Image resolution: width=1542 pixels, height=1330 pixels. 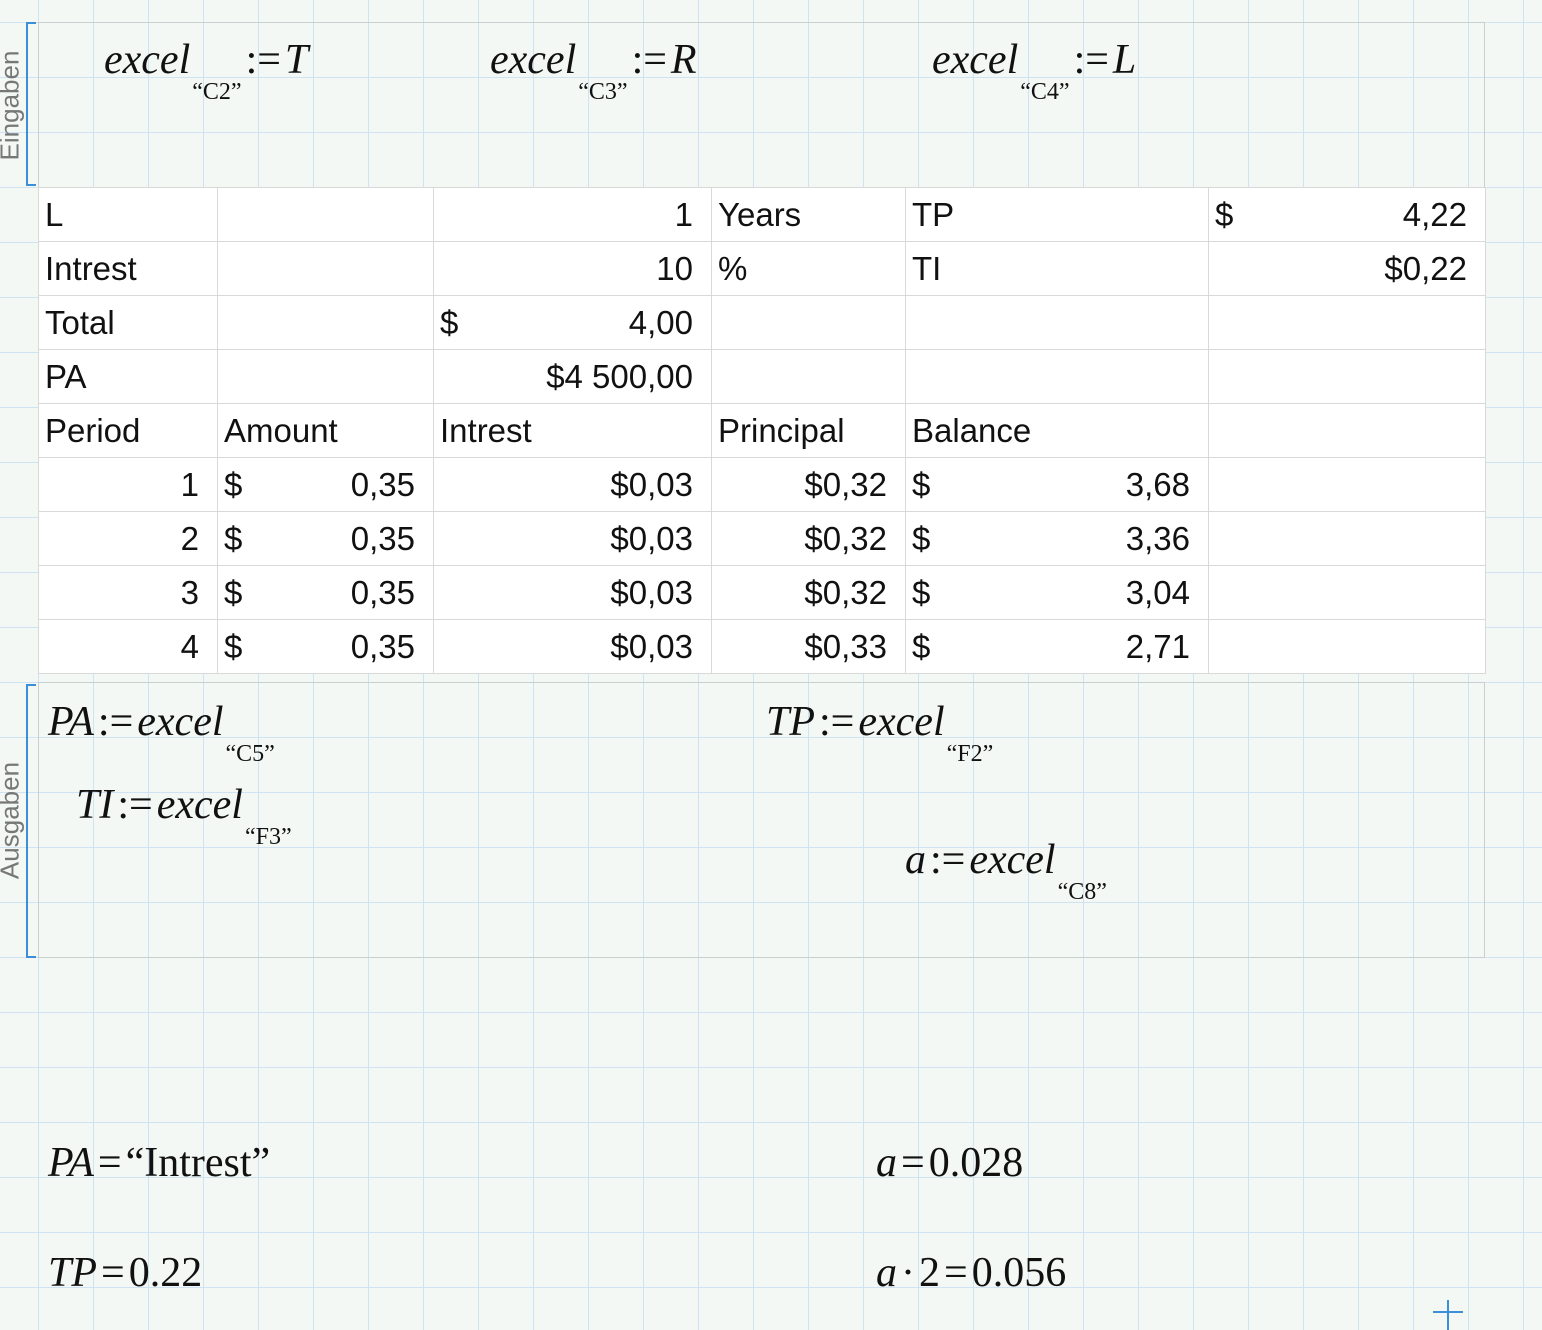 I want to click on table-row: 1 $0,35 $0,03 $0,32 $3,68, so click(x=762, y=484).